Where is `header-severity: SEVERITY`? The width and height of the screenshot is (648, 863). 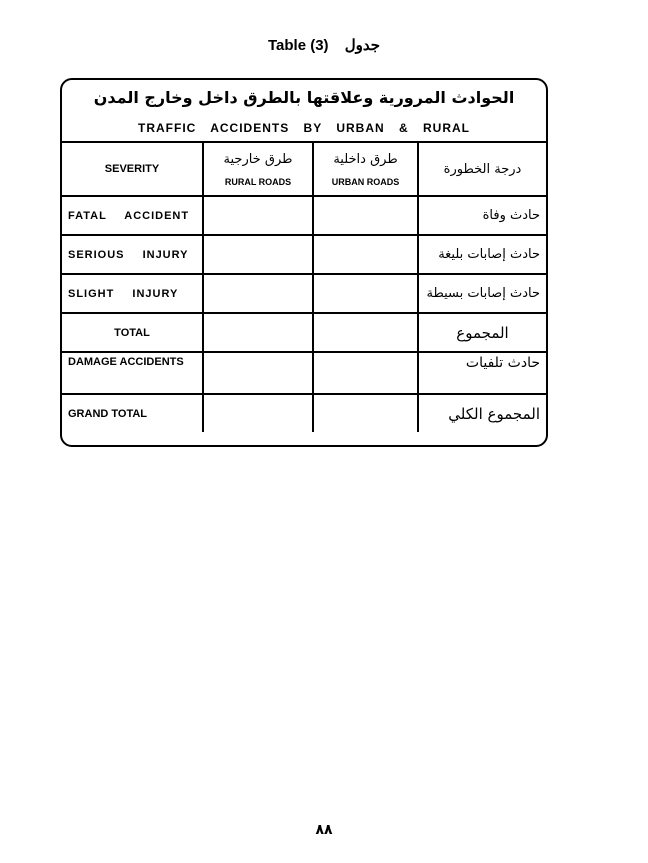 header-severity: SEVERITY is located at coordinates (133, 169).